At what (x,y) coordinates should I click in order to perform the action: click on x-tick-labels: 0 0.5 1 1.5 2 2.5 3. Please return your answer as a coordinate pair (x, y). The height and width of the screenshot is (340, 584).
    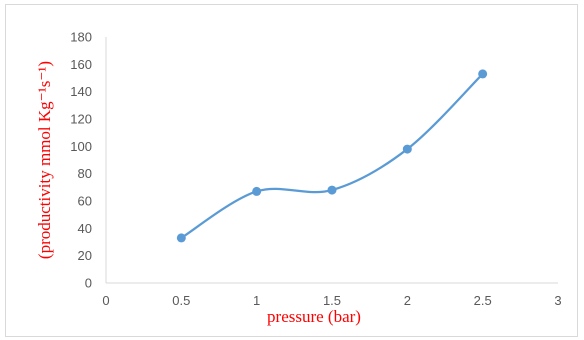
    Looking at the image, I should click on (331, 300).